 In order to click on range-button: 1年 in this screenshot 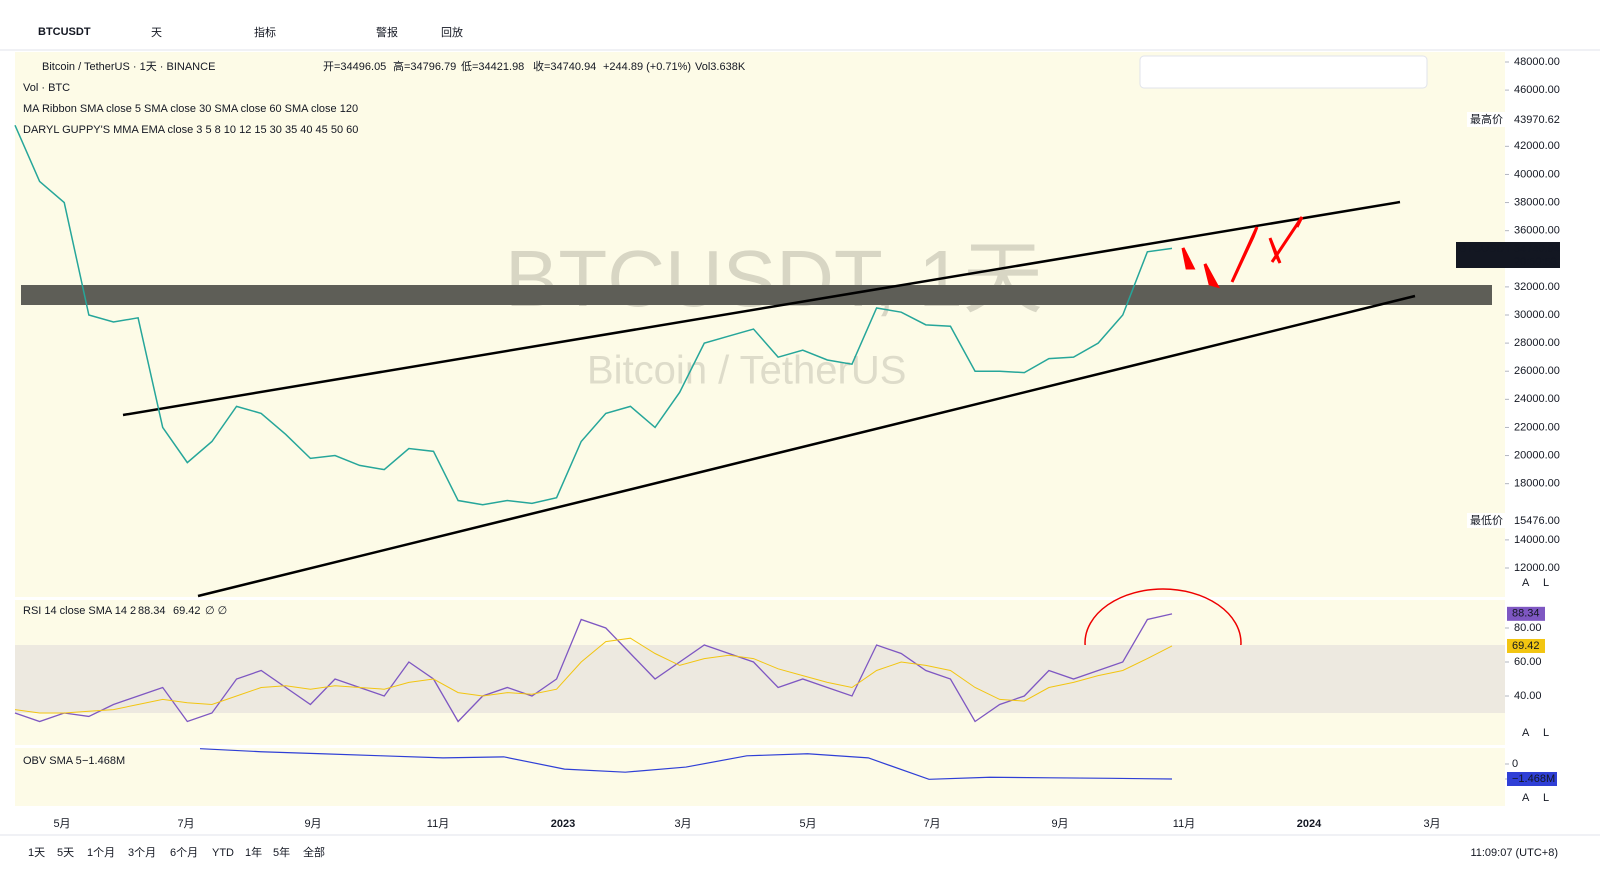, I will do `click(253, 852)`.